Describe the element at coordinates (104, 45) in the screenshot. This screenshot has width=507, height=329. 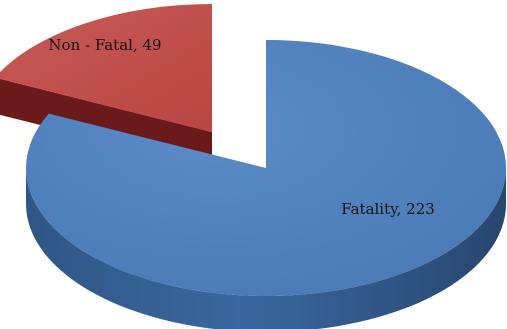
I see `data-label-non-fatal: Non - Fatal, 49` at that location.